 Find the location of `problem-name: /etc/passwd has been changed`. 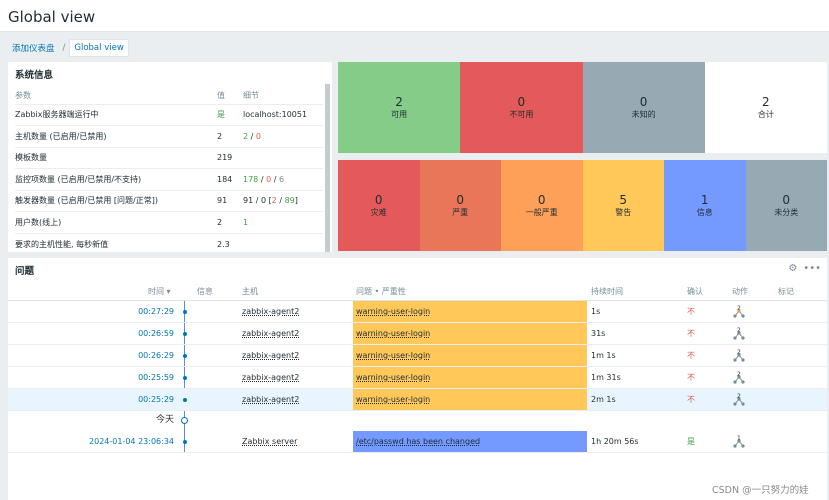

problem-name: /etc/passwd has been changed is located at coordinates (470, 441).